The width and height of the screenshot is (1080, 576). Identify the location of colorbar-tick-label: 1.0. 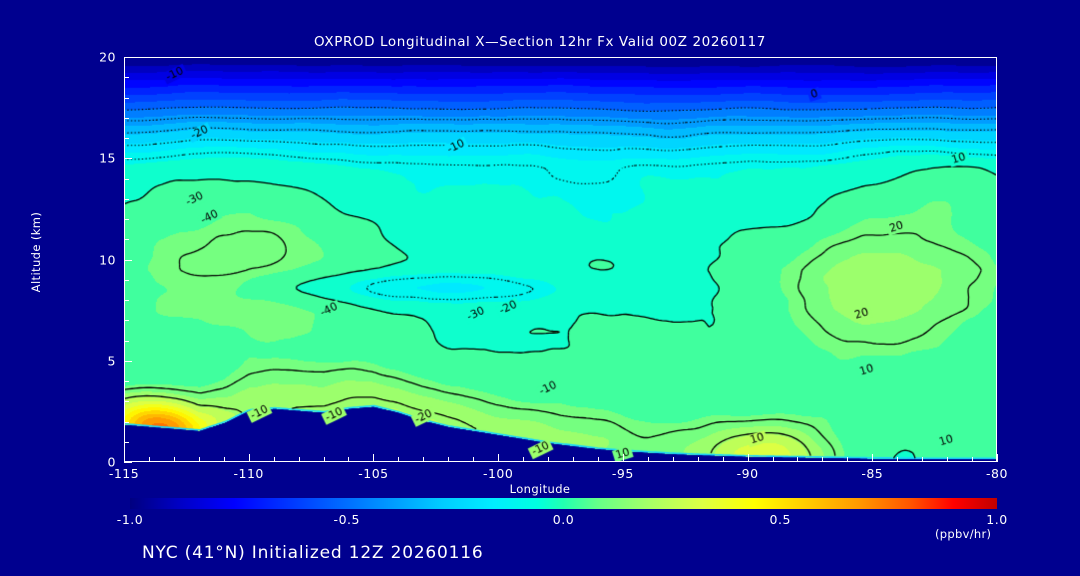
(997, 519).